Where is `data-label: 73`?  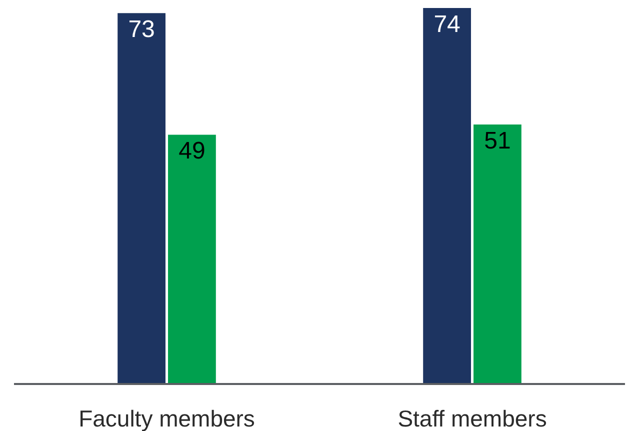
data-label: 73 is located at coordinates (141, 30).